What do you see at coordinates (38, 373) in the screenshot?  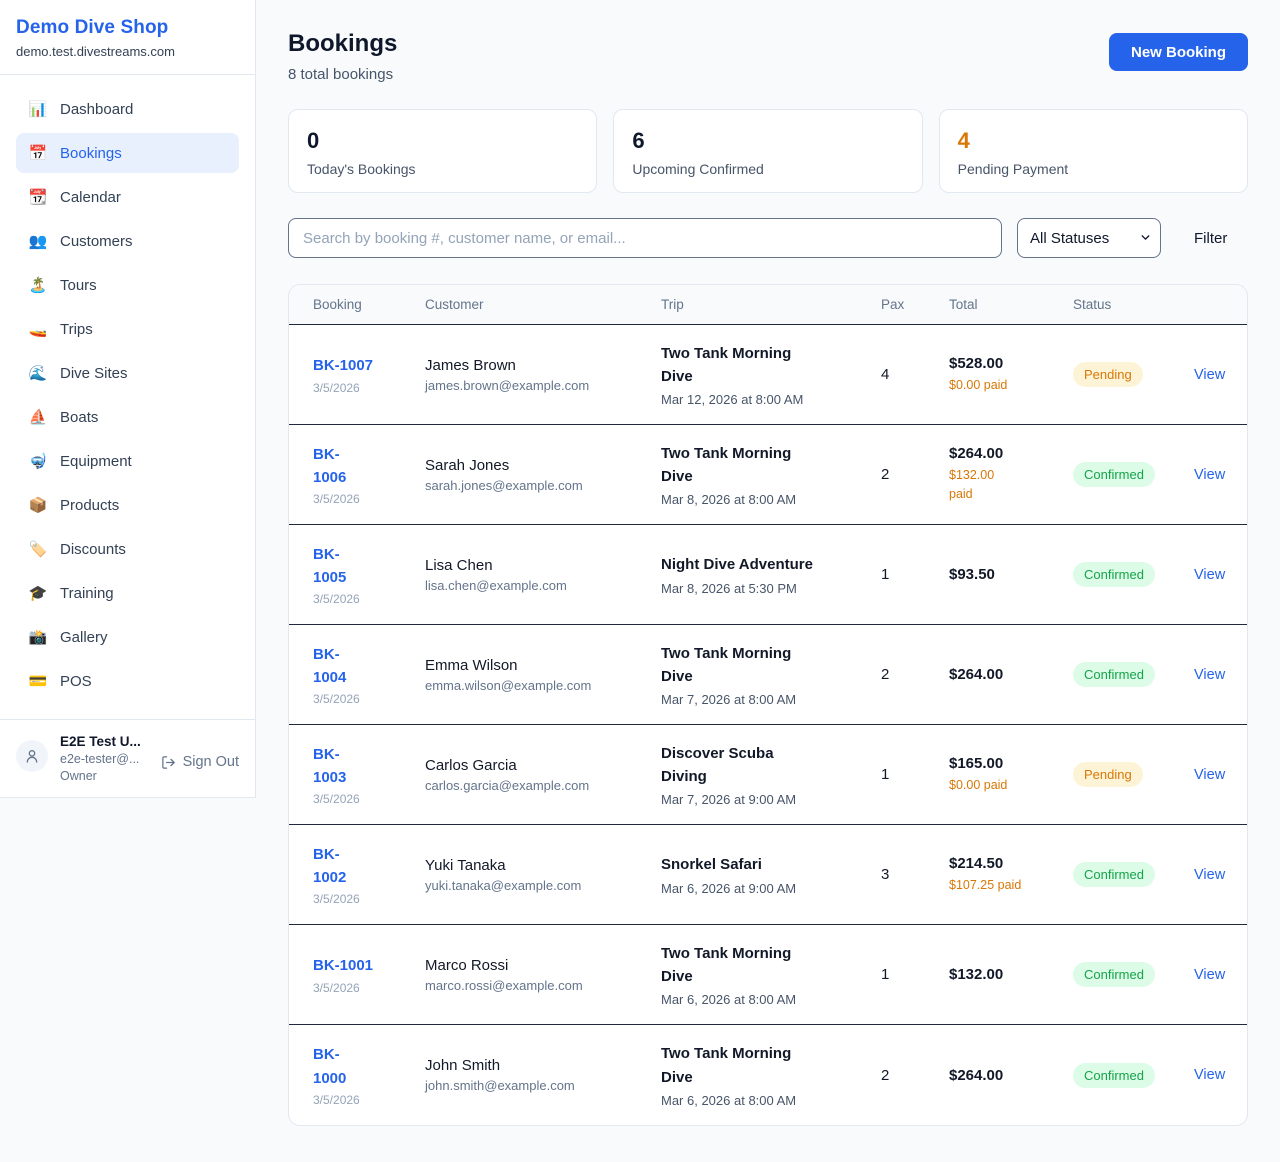 I see `wave-icon: 🌊` at bounding box center [38, 373].